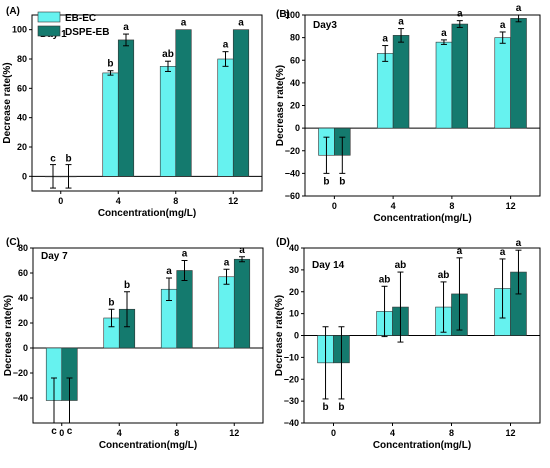 This screenshot has width=550, height=468. Describe the element at coordinates (295, 83) in the screenshot. I see `y-tick-label: 40` at that location.